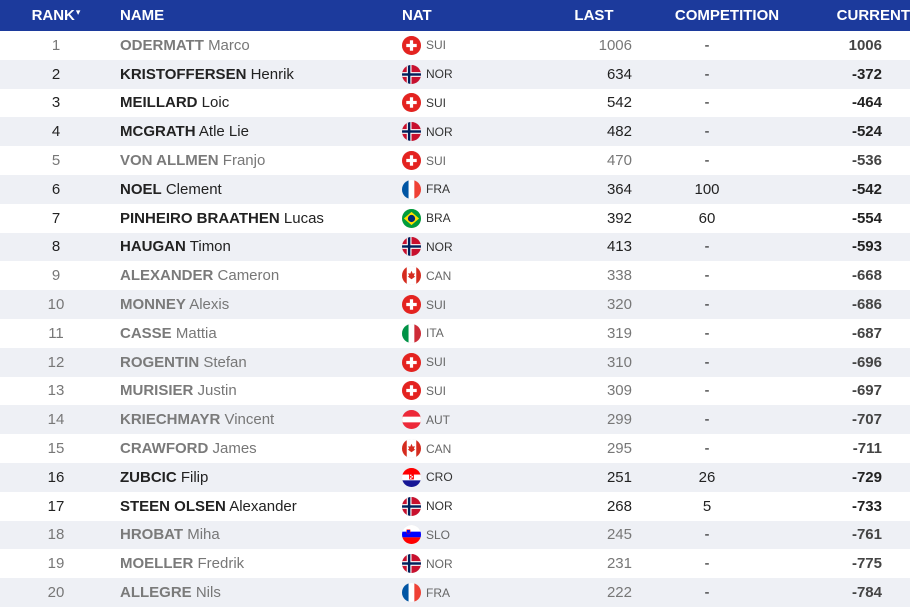 The height and width of the screenshot is (608, 910). I want to click on last-points-cell: 1006, so click(615, 45).